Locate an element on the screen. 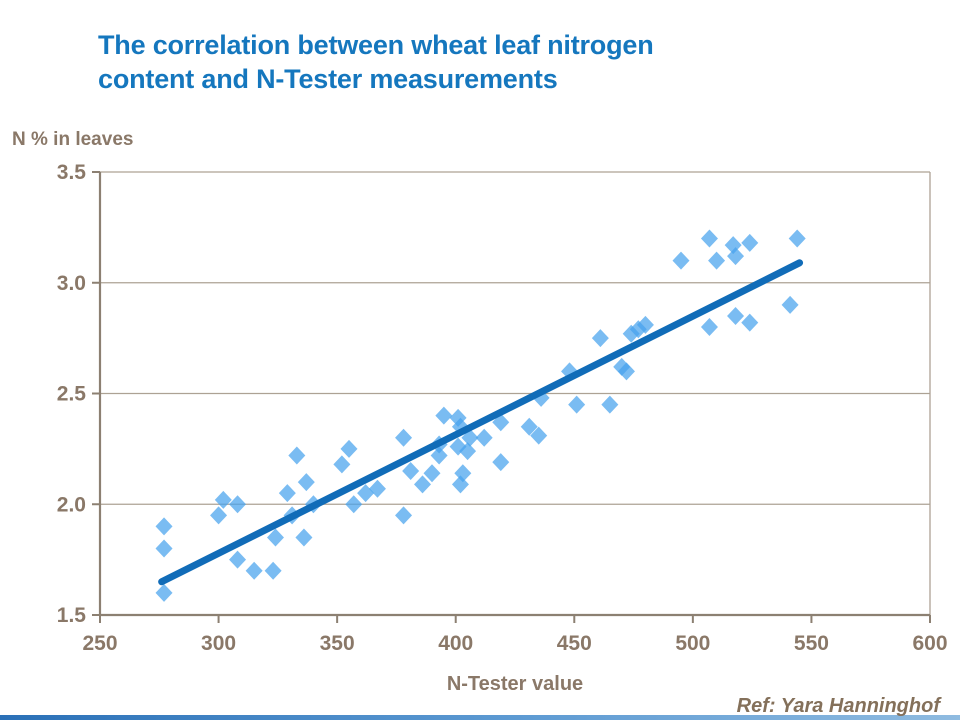 This screenshot has height=720, width=960. y-axis-ticks: 1.5 2.0 2.5 3.0 3.5 is located at coordinates (78, 394).